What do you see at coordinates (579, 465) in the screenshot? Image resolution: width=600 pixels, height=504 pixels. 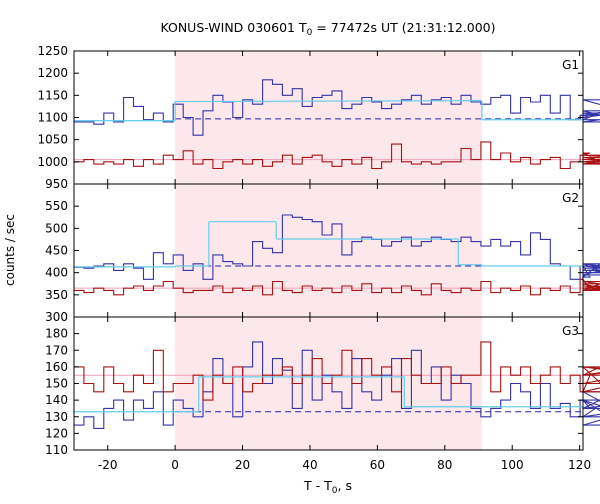 I see `x-tick-label: 120` at bounding box center [579, 465].